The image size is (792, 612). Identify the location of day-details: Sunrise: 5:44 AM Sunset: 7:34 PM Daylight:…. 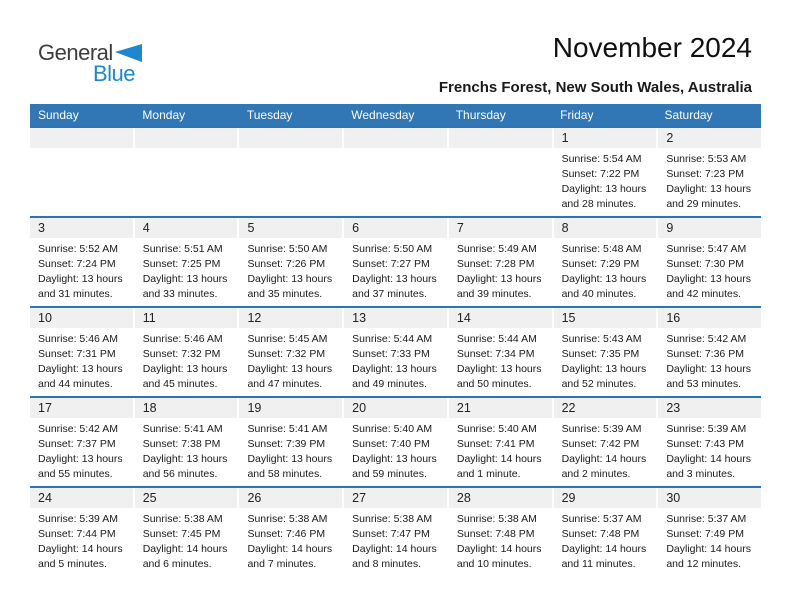
(500, 360).